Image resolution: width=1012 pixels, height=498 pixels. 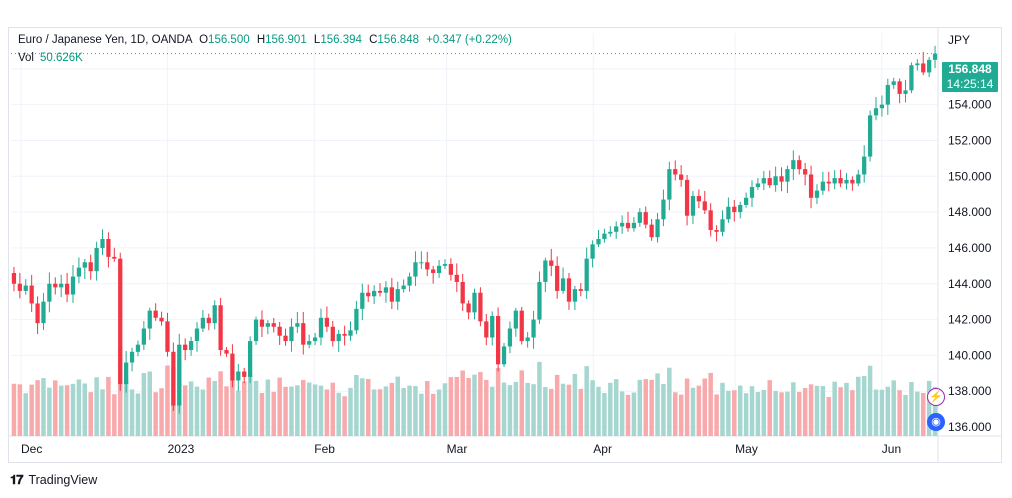 I want to click on time-tick-label: Feb, so click(x=324, y=449).